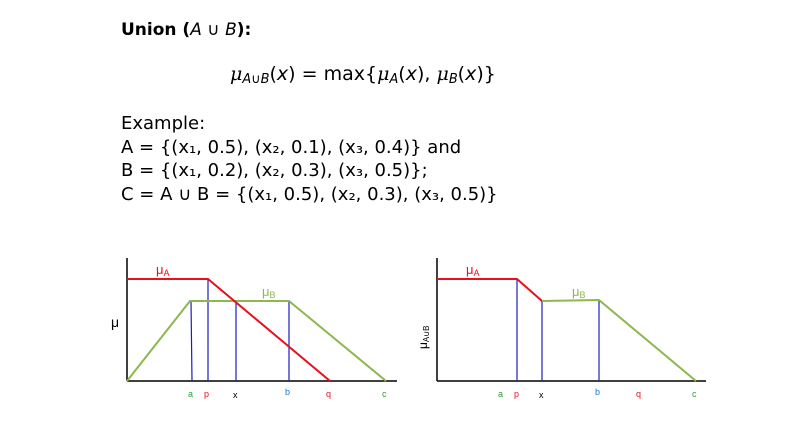 The height and width of the screenshot is (445, 800). I want to click on left-tick-x: x, so click(235, 395).